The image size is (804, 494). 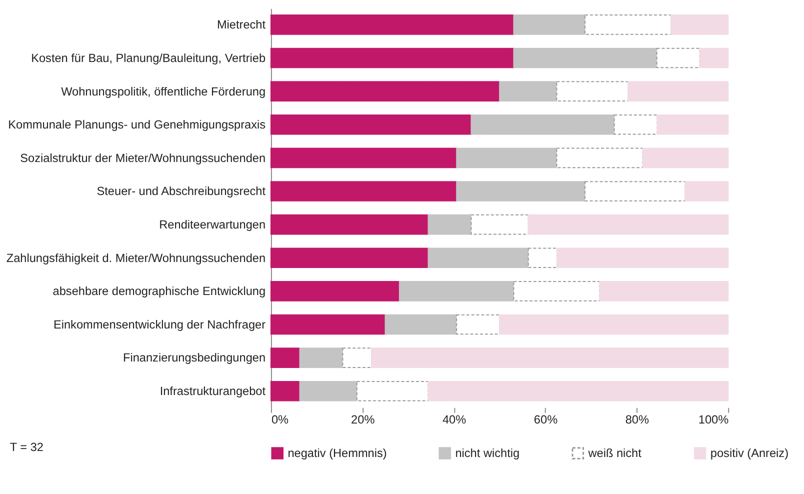 I want to click on y-tick-label: Infrastrukturangebot, so click(x=213, y=391).